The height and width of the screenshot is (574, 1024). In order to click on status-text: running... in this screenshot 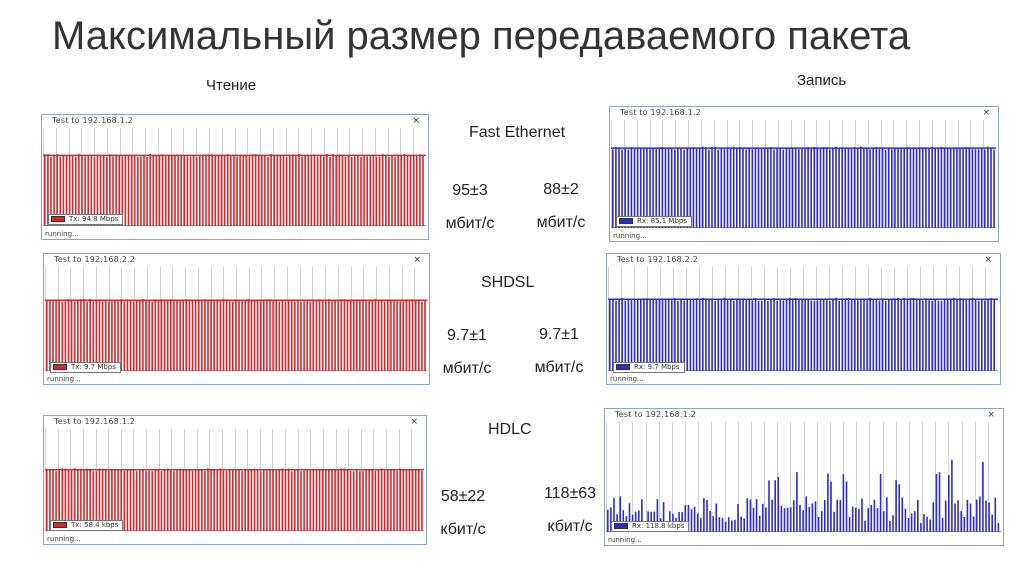, I will do `click(64, 539)`.